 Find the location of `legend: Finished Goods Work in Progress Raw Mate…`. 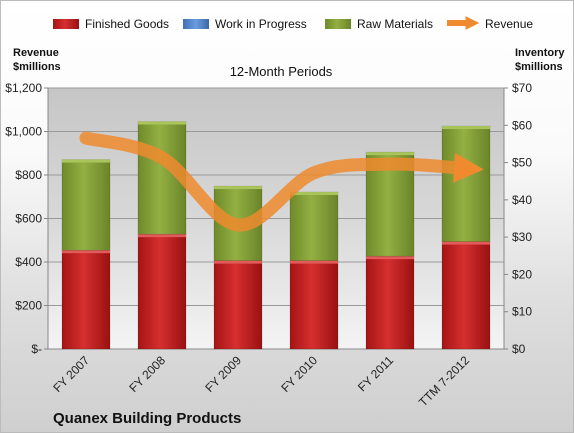

legend: Finished Goods Work in Progress Raw Mate… is located at coordinates (293, 23).